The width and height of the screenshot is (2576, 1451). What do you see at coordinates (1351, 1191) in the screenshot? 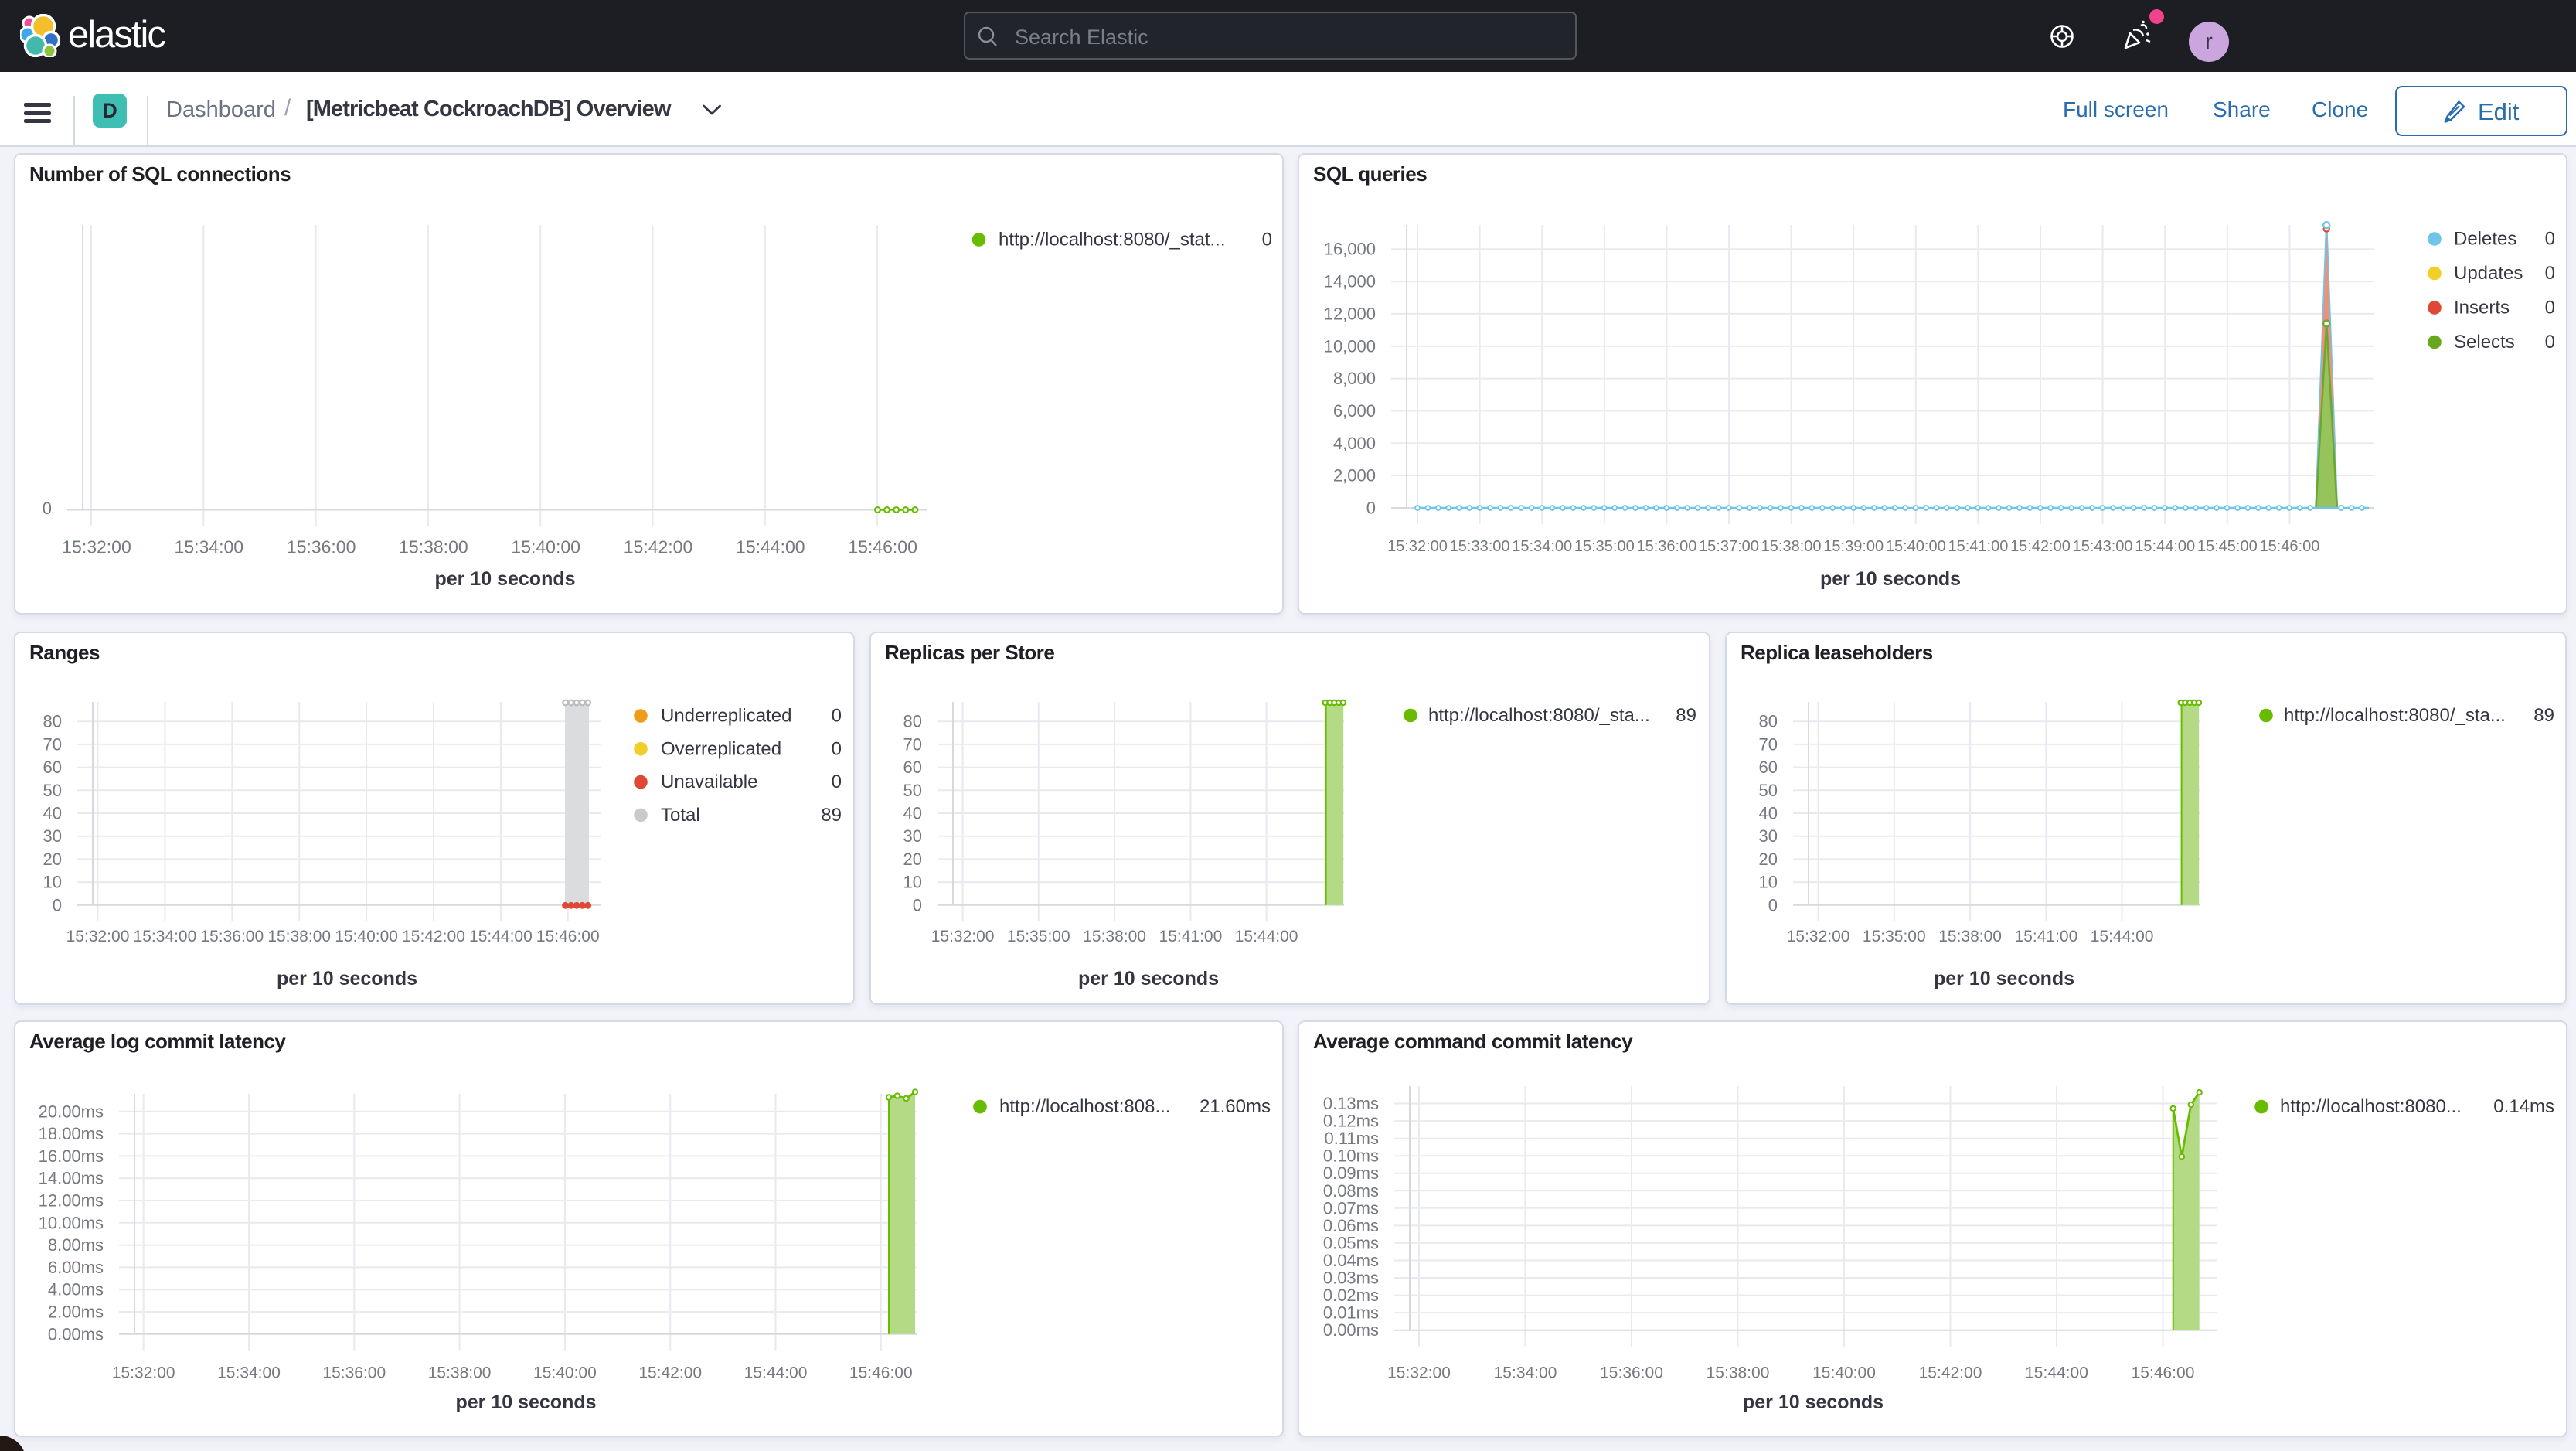
I see `svg-text: 0.08ms` at bounding box center [1351, 1191].